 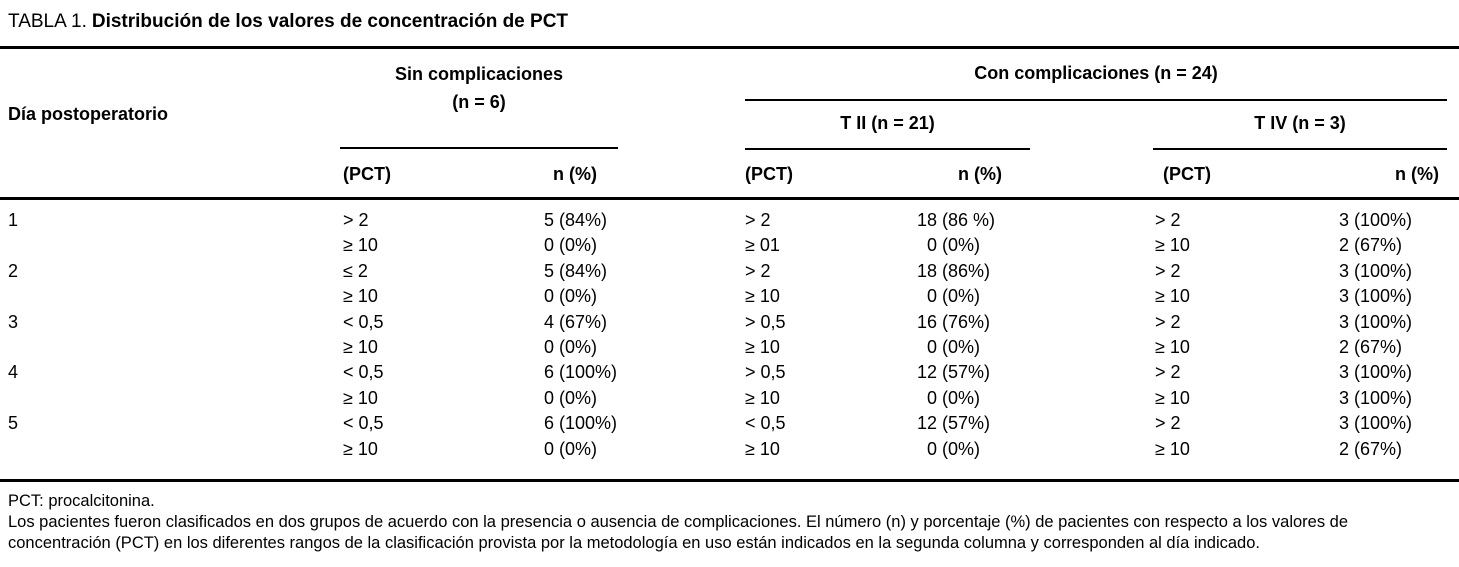 What do you see at coordinates (887, 149) in the screenshot?
I see `t2-rule` at bounding box center [887, 149].